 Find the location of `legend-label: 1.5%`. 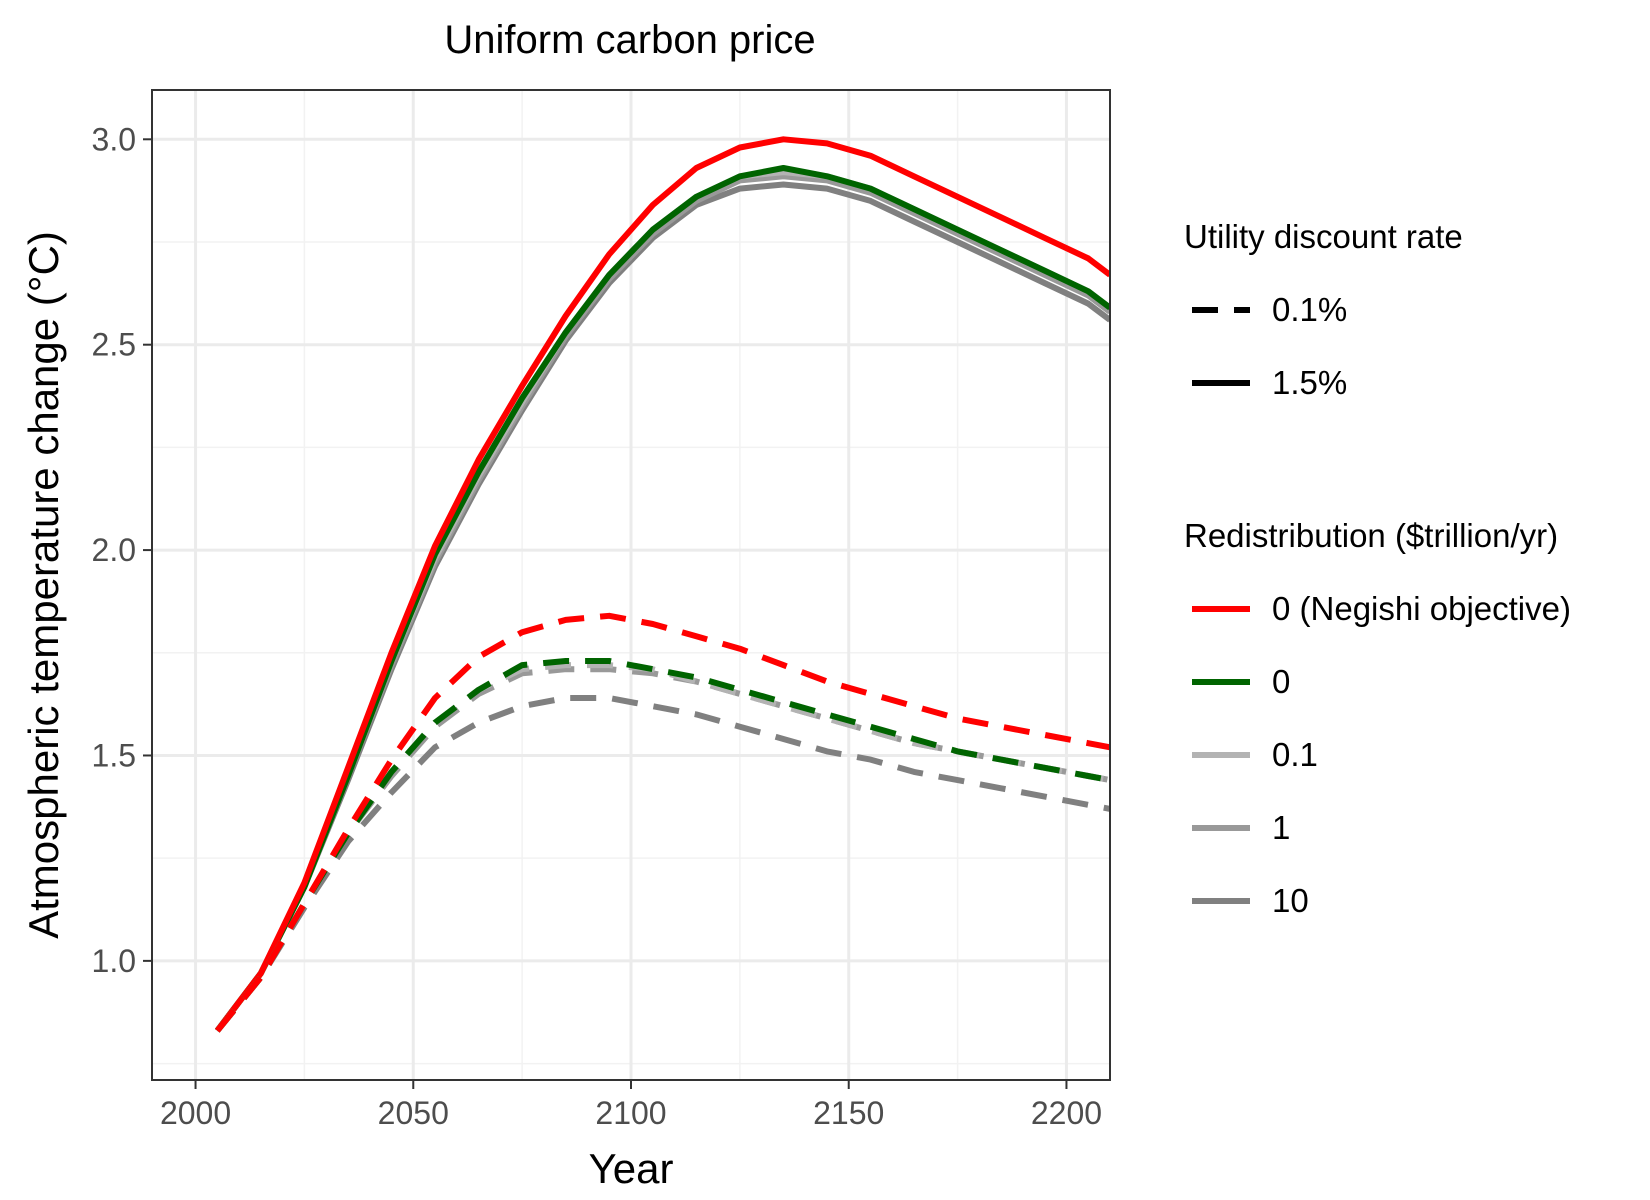

legend-label: 1.5% is located at coordinates (1309, 382).